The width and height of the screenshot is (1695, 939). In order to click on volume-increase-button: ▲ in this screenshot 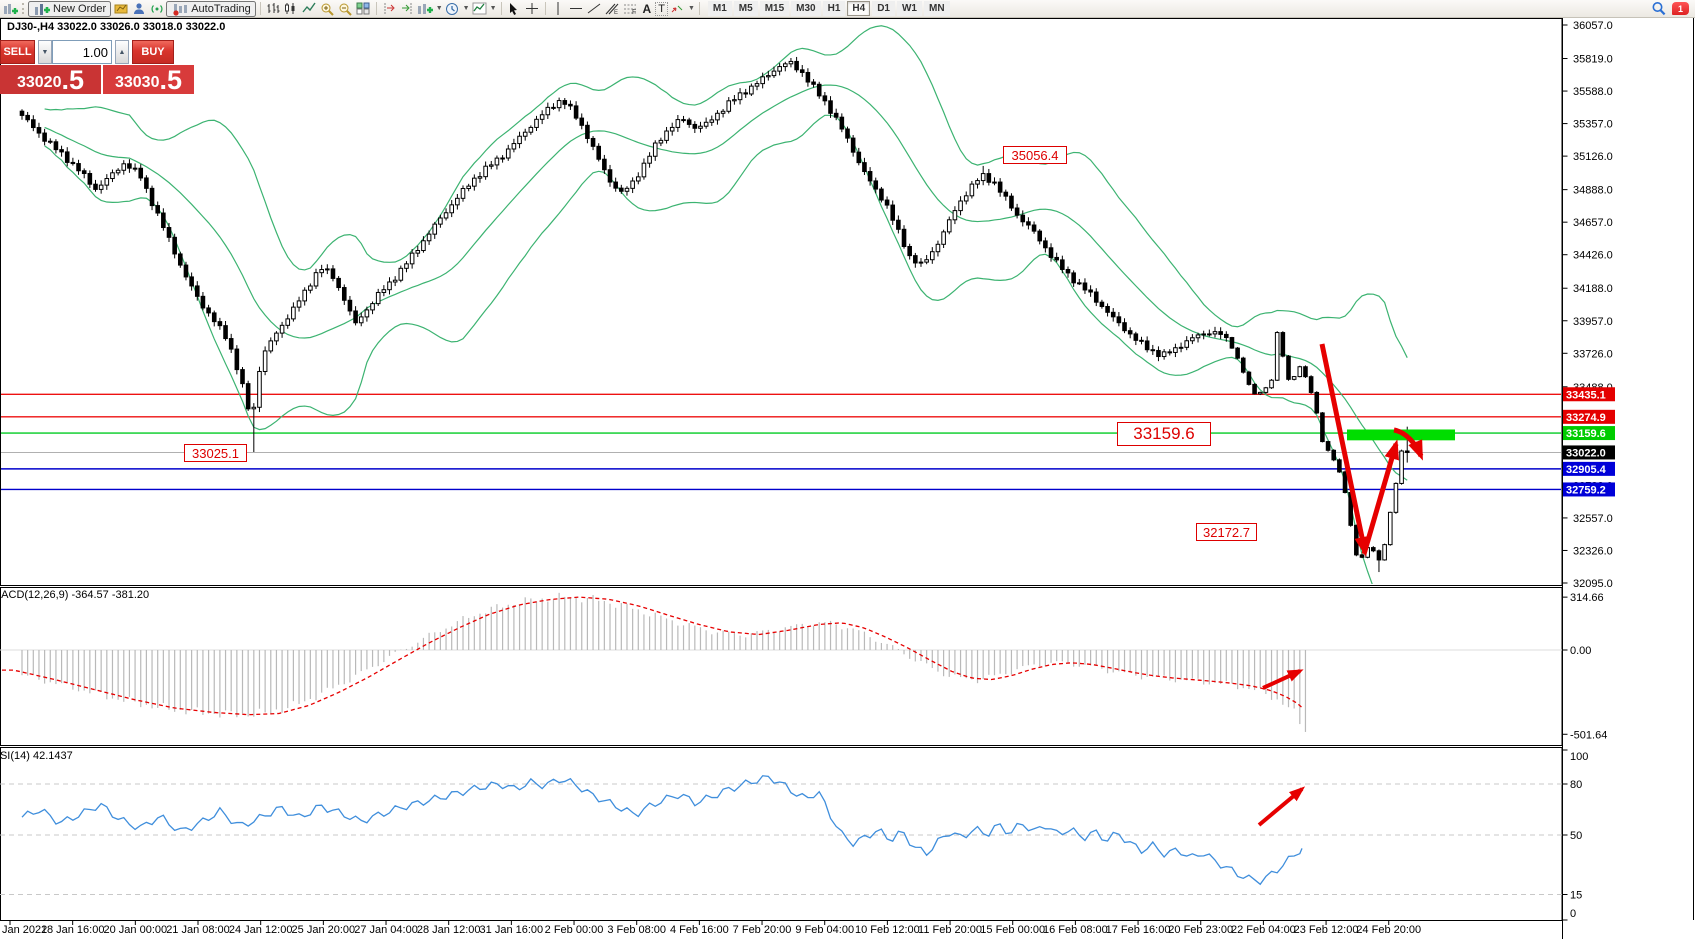, I will do `click(122, 52)`.